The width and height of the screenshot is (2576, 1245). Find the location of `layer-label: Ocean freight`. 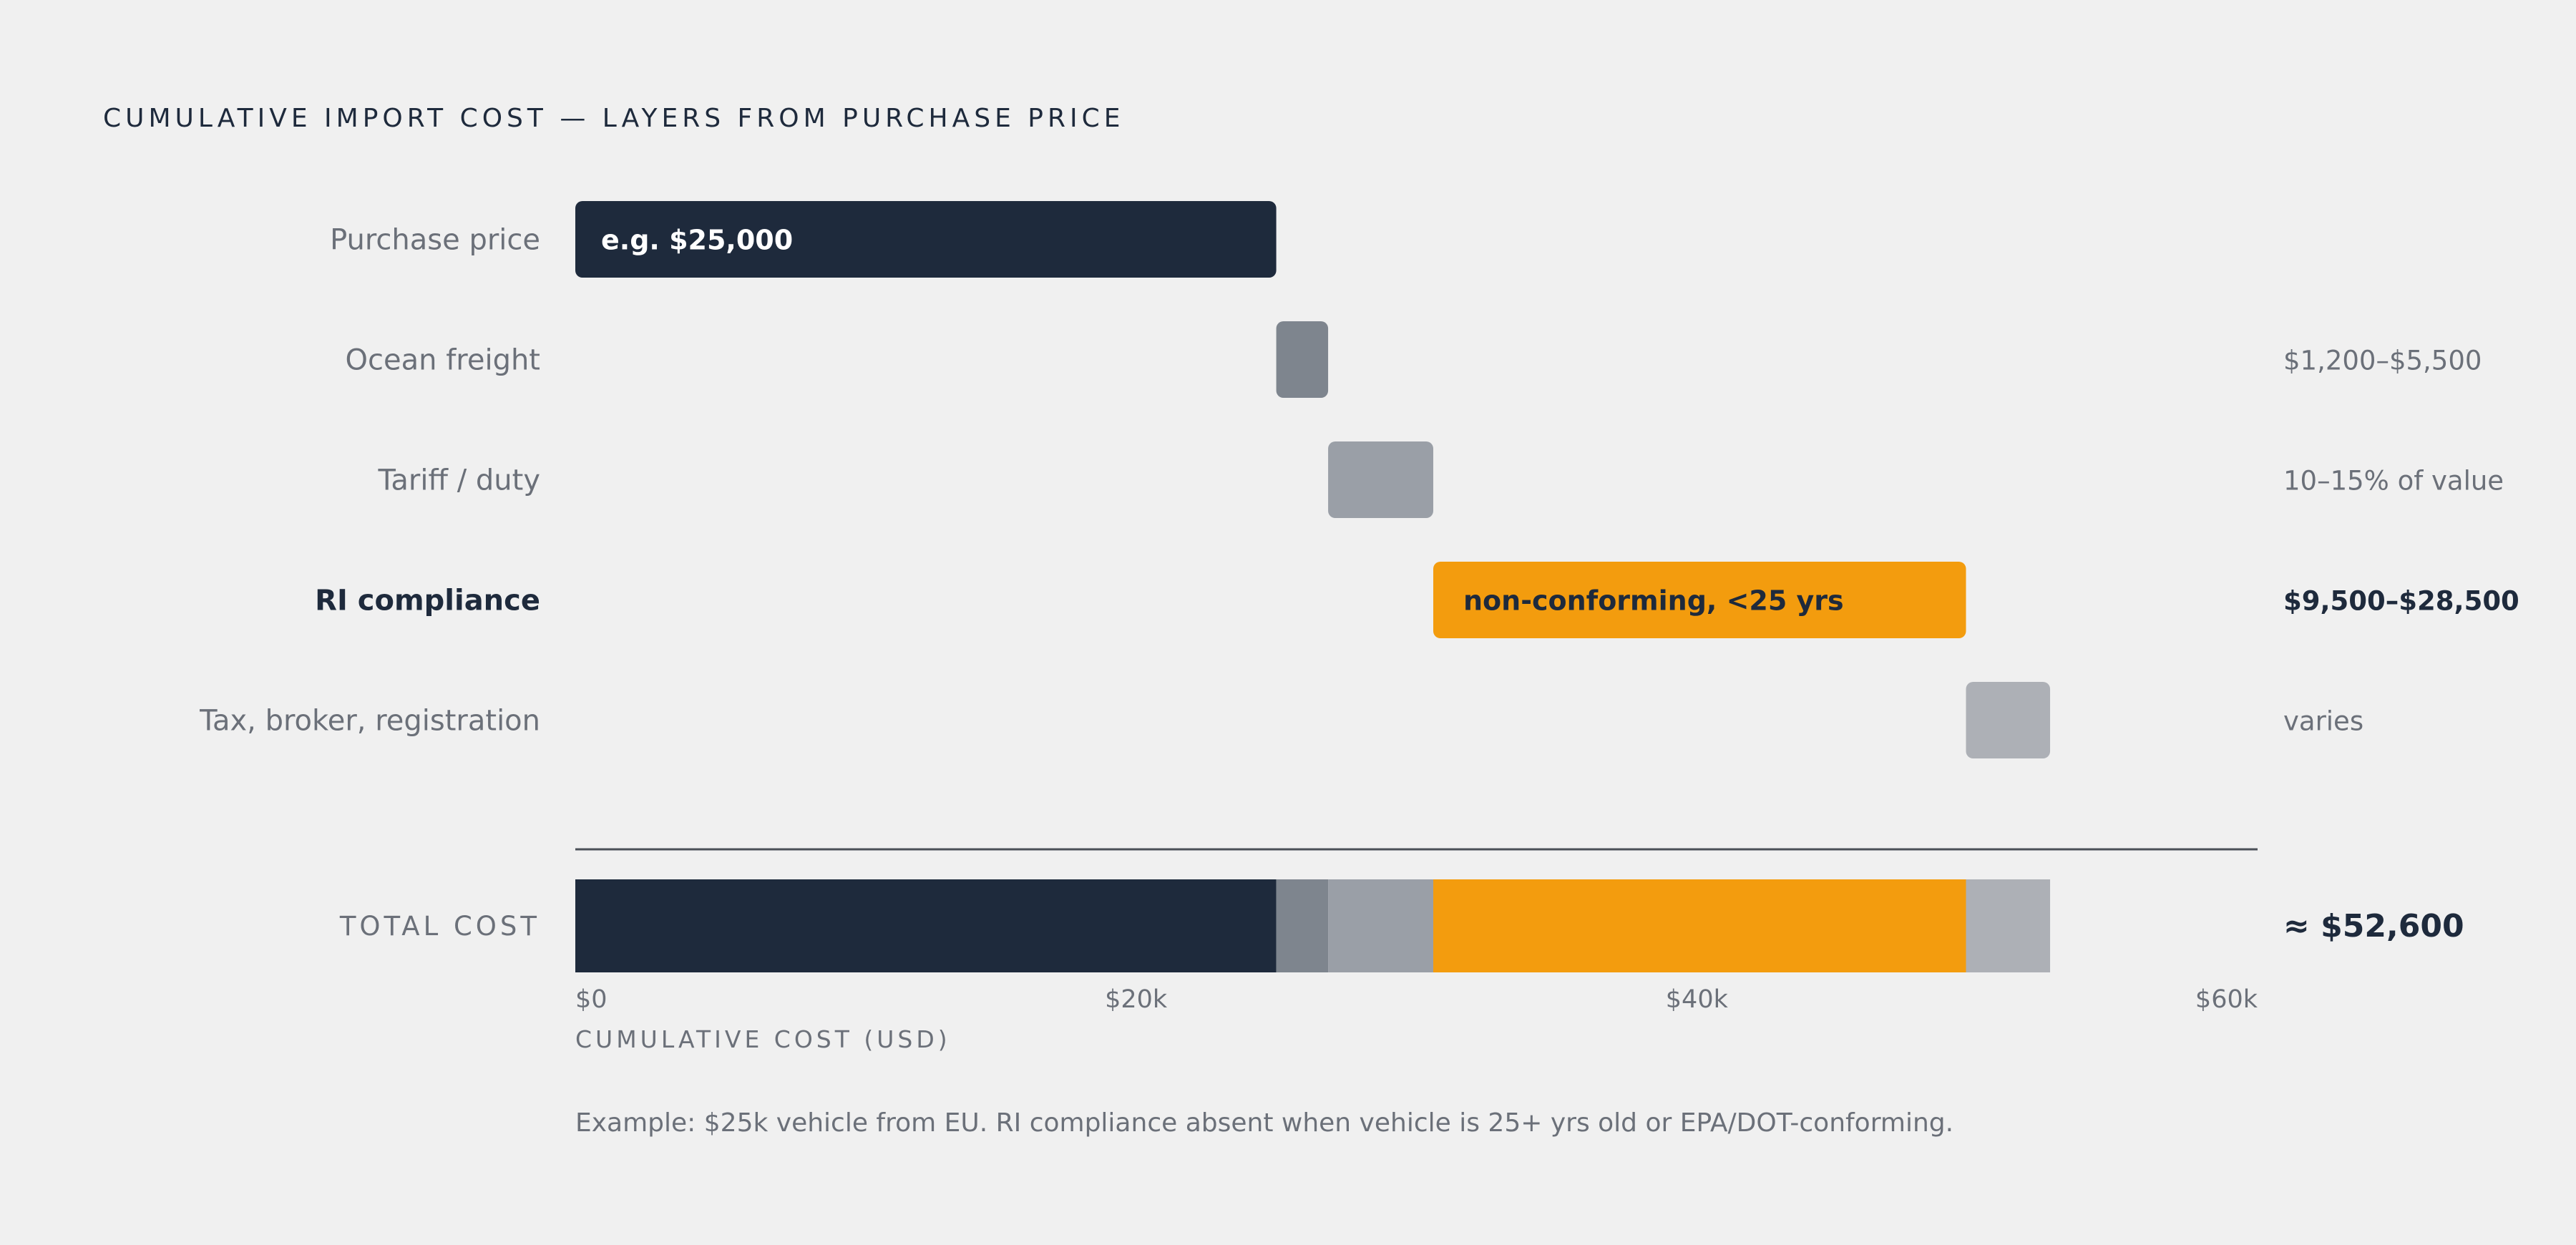

layer-label: Ocean freight is located at coordinates (443, 361).